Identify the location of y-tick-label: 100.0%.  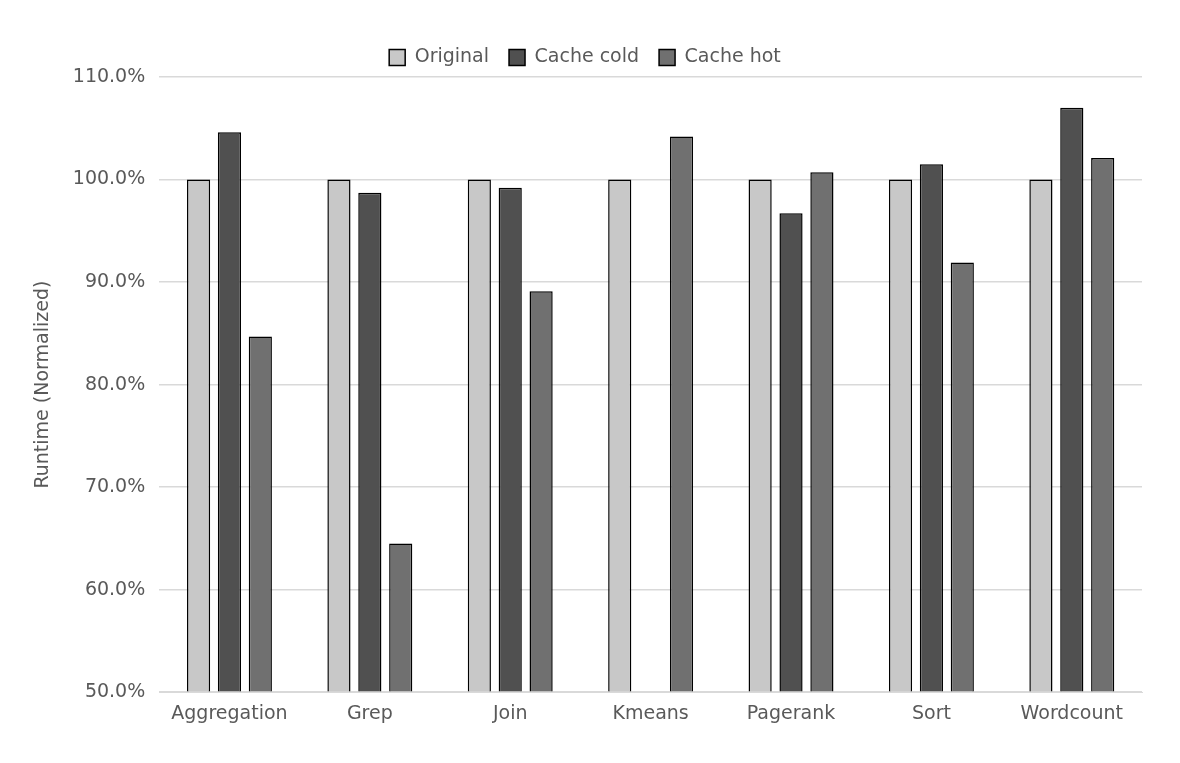
(109, 177).